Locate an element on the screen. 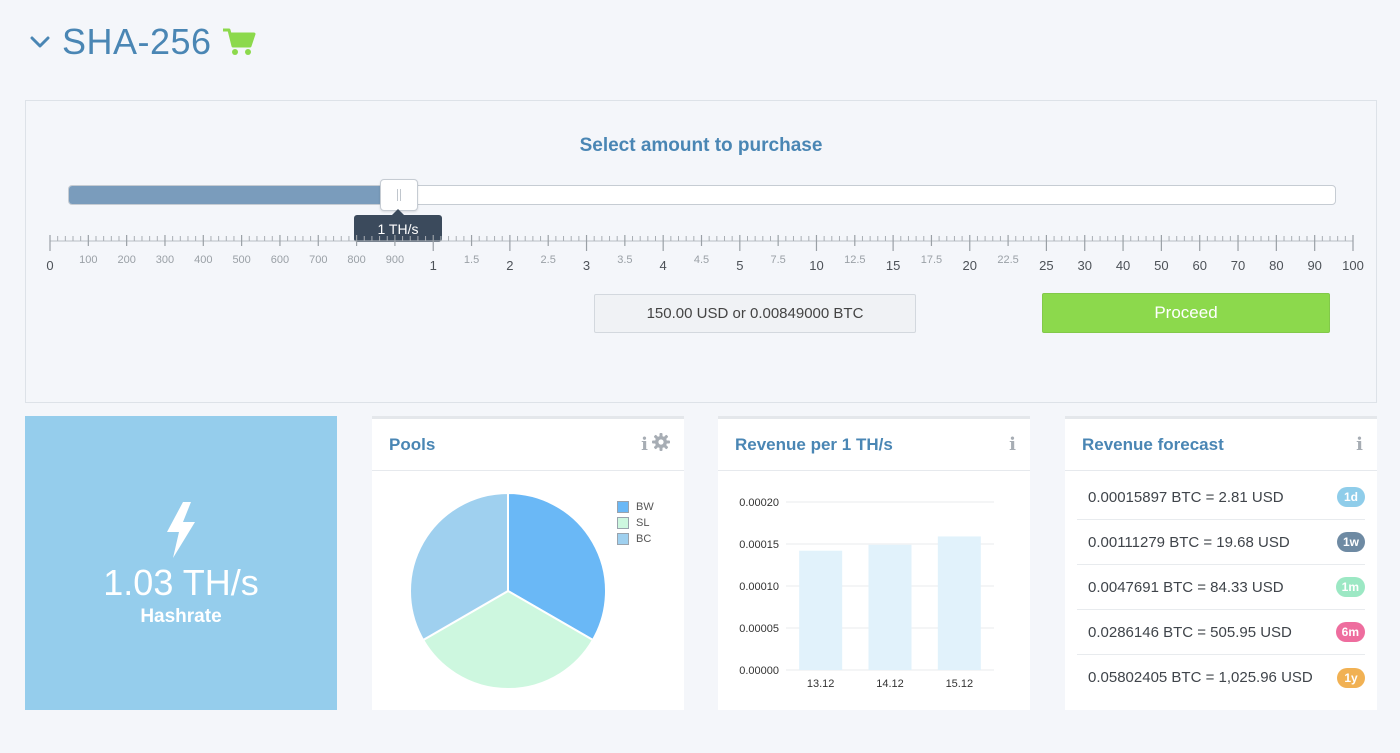 This screenshot has width=1400, height=753. pools-legend: BW SL BC is located at coordinates (635, 523).